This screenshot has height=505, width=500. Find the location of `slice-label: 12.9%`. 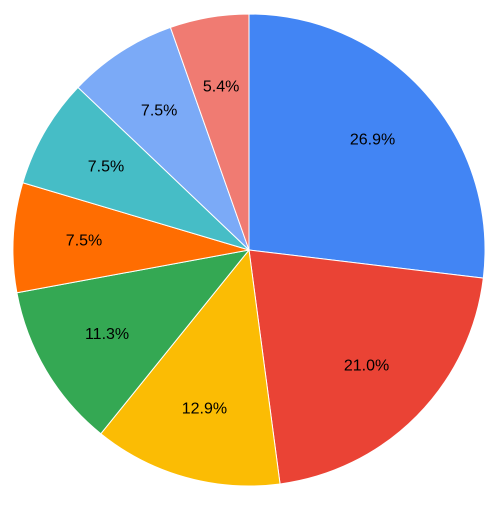

slice-label: 12.9% is located at coordinates (204, 408).